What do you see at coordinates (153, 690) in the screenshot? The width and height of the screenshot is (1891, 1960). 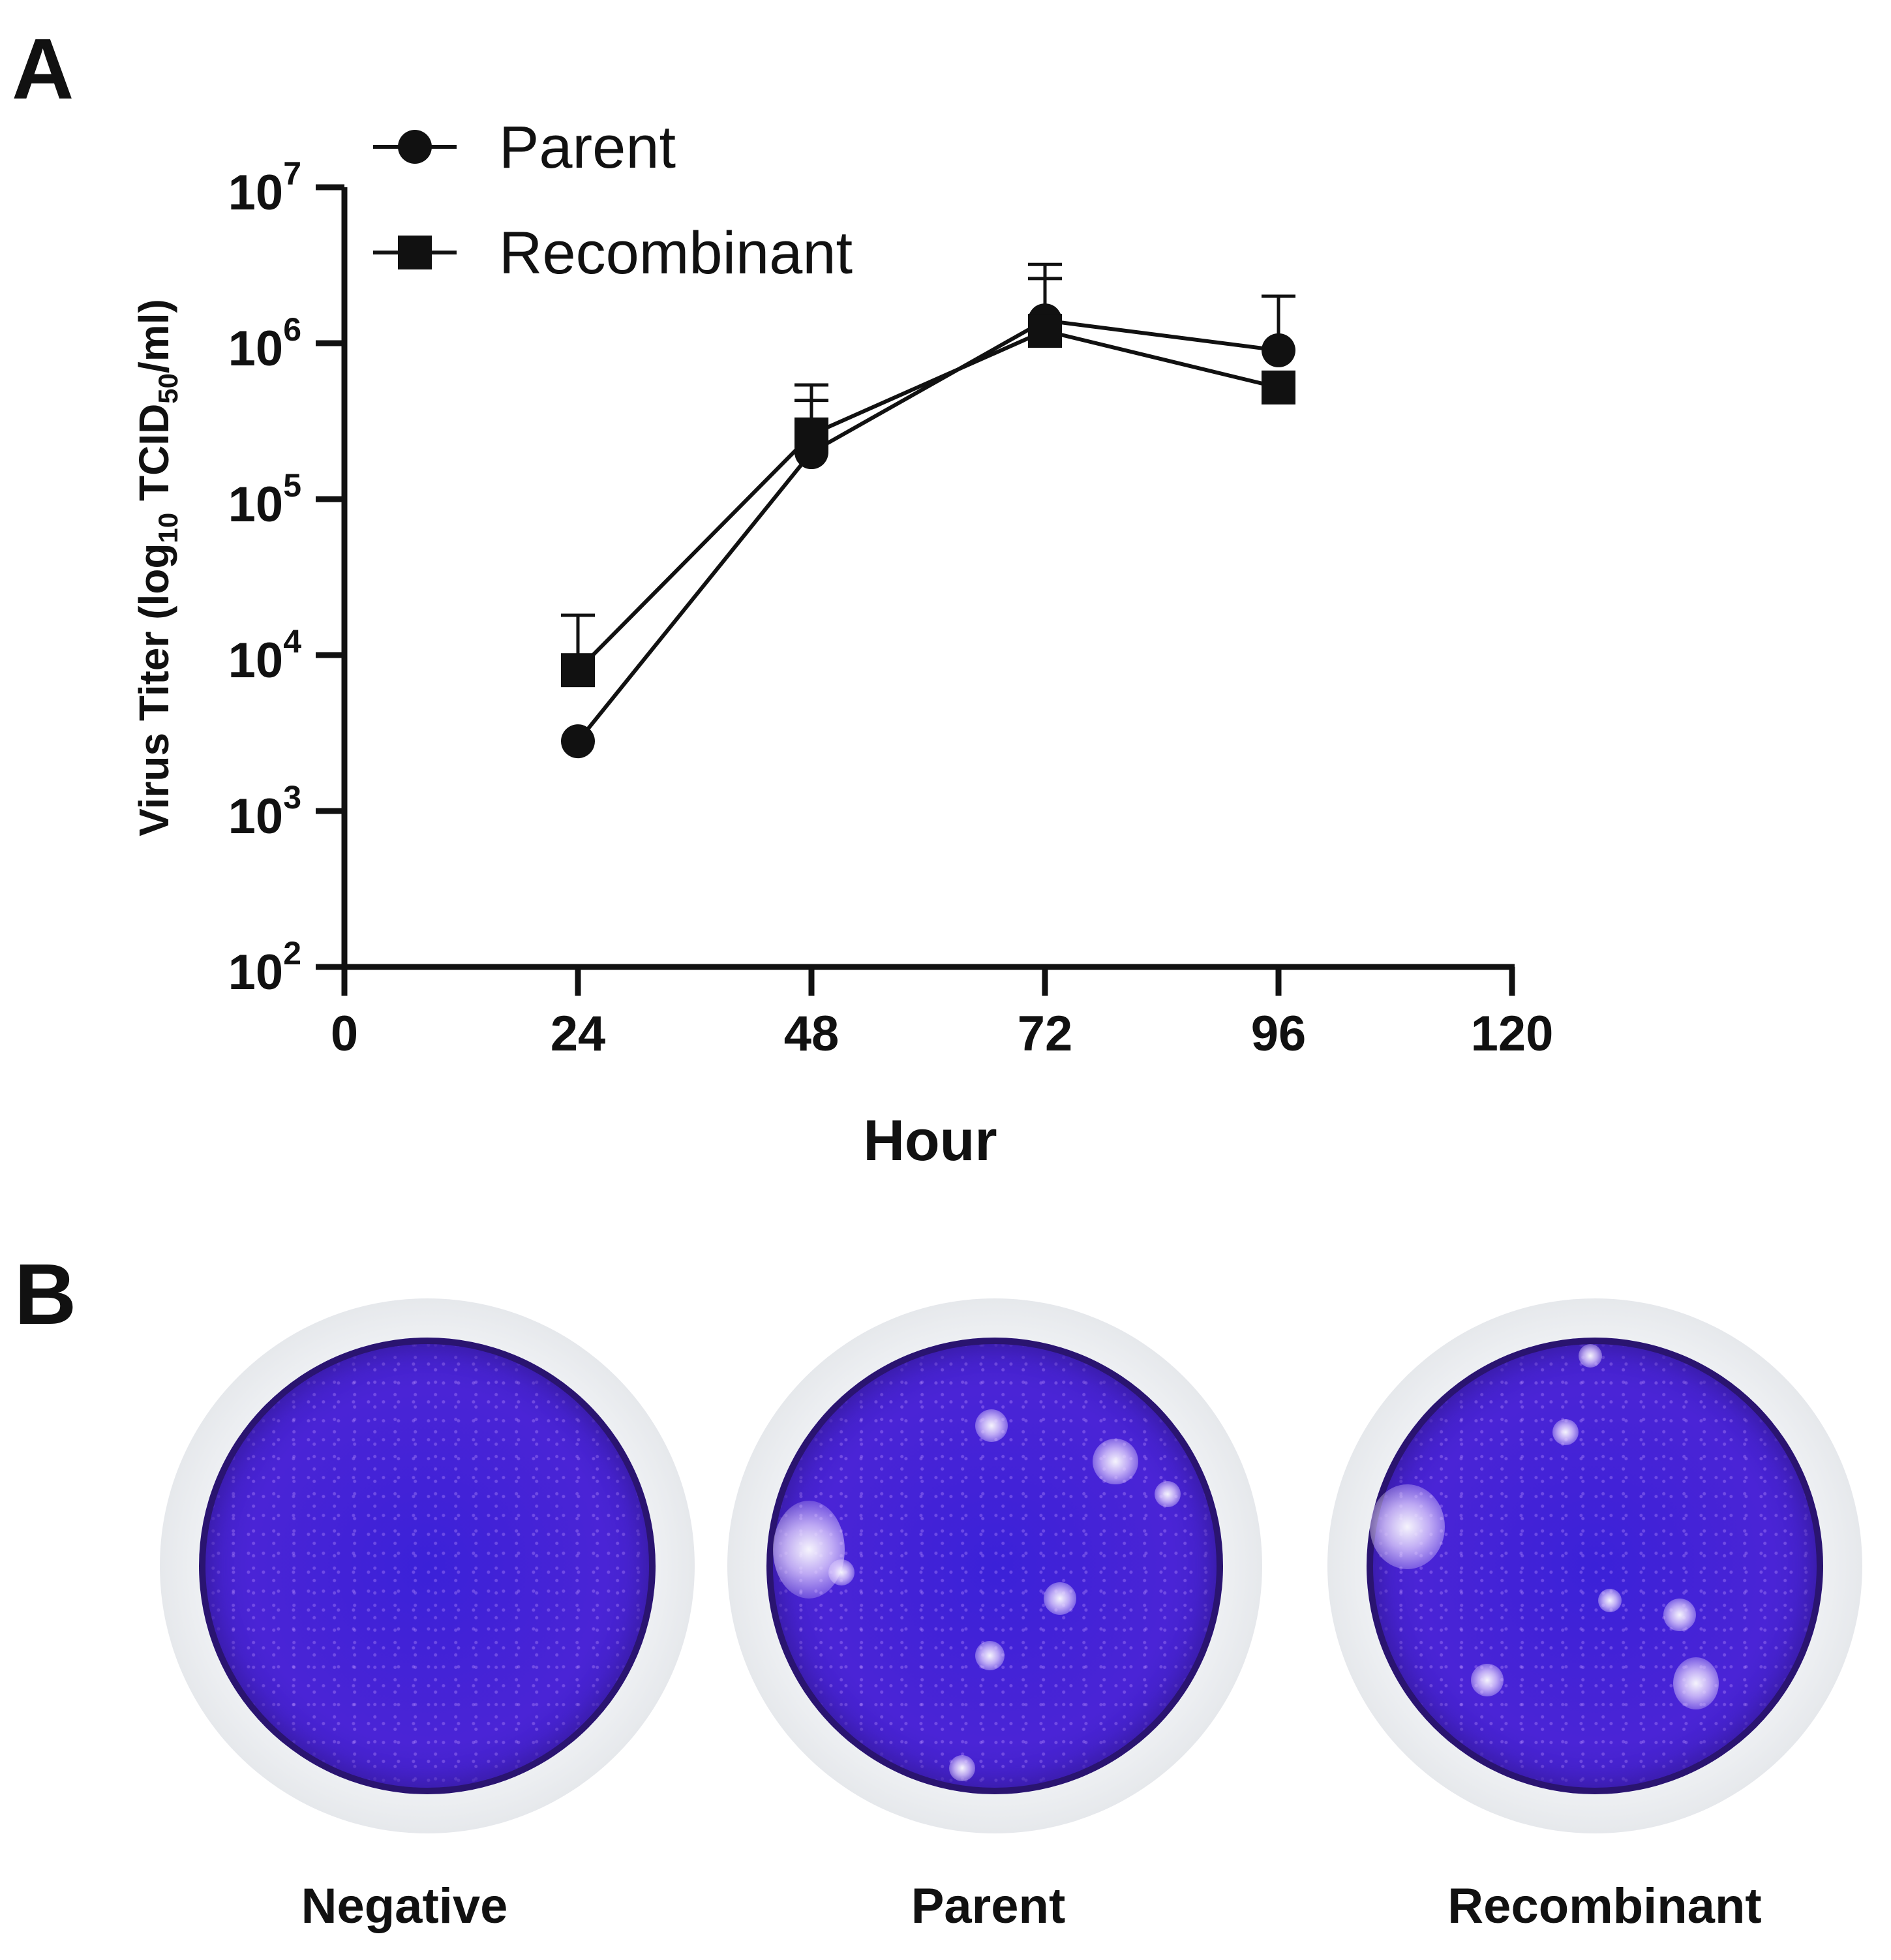 I see `y-axis-title-part-1: Virus Titer (log` at bounding box center [153, 690].